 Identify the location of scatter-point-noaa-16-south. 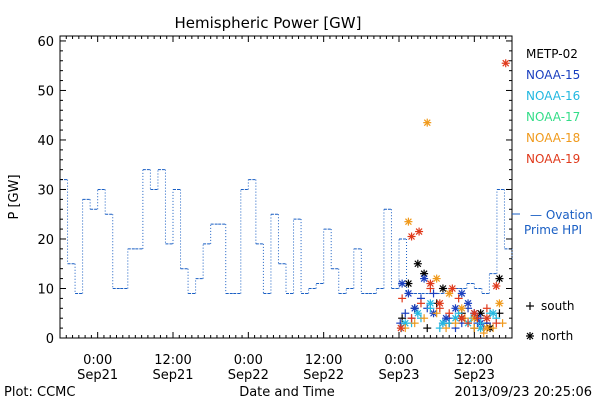
(458, 313).